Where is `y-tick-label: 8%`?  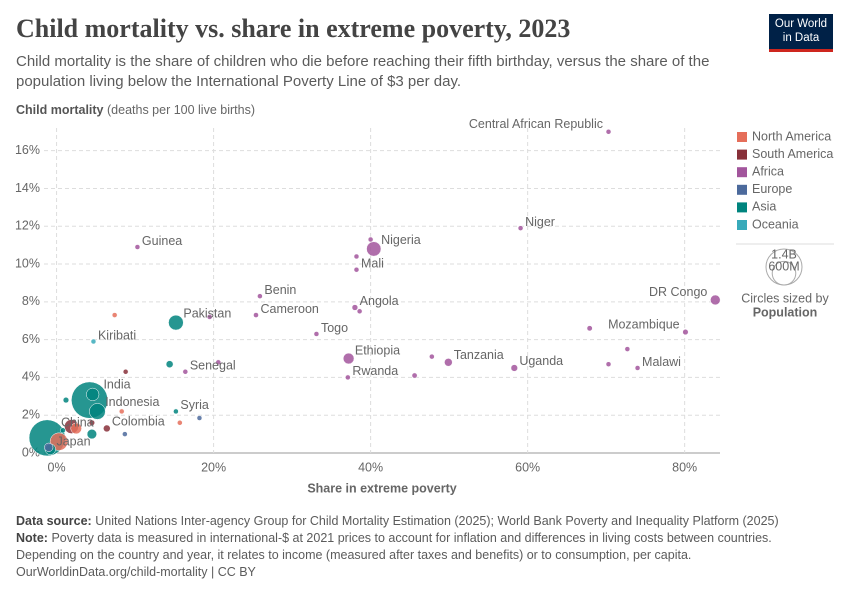
y-tick-label: 8% is located at coordinates (31, 301).